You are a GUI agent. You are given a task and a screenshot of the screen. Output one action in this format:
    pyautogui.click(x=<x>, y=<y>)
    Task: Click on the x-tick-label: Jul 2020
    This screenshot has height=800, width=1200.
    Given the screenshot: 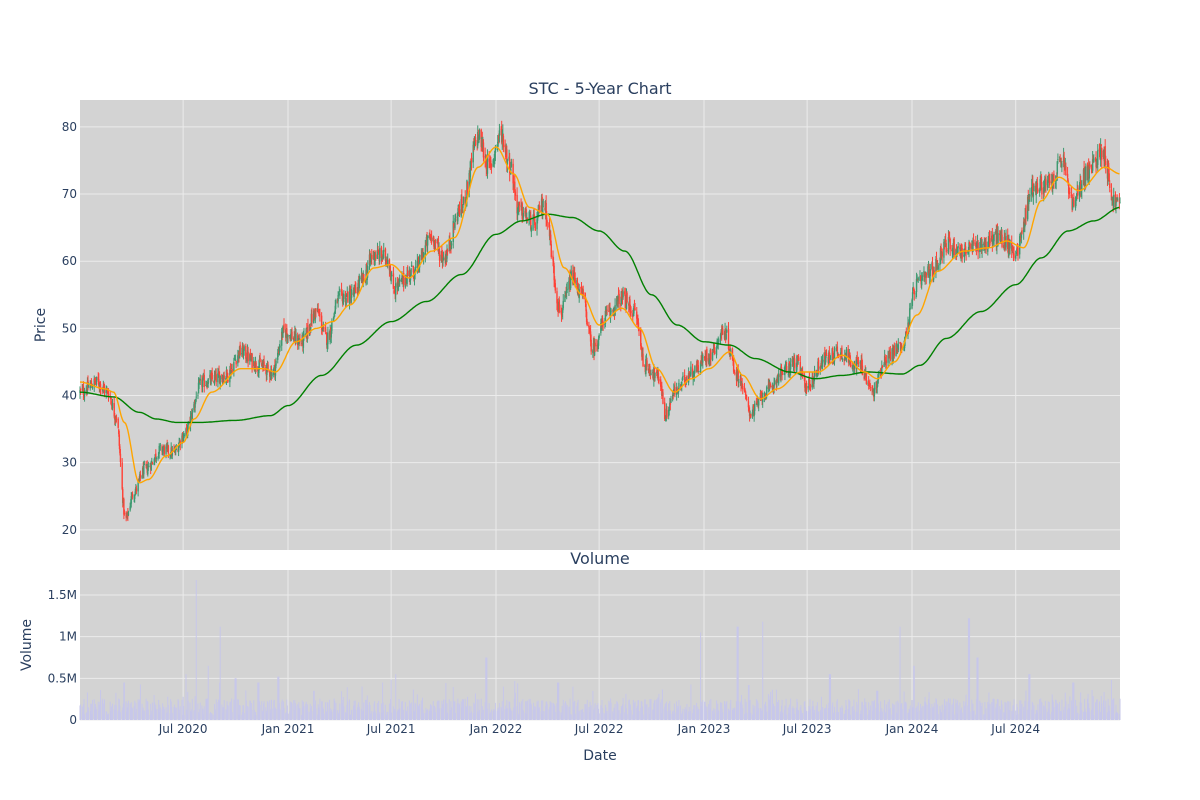 What is the action you would take?
    pyautogui.click(x=183, y=729)
    